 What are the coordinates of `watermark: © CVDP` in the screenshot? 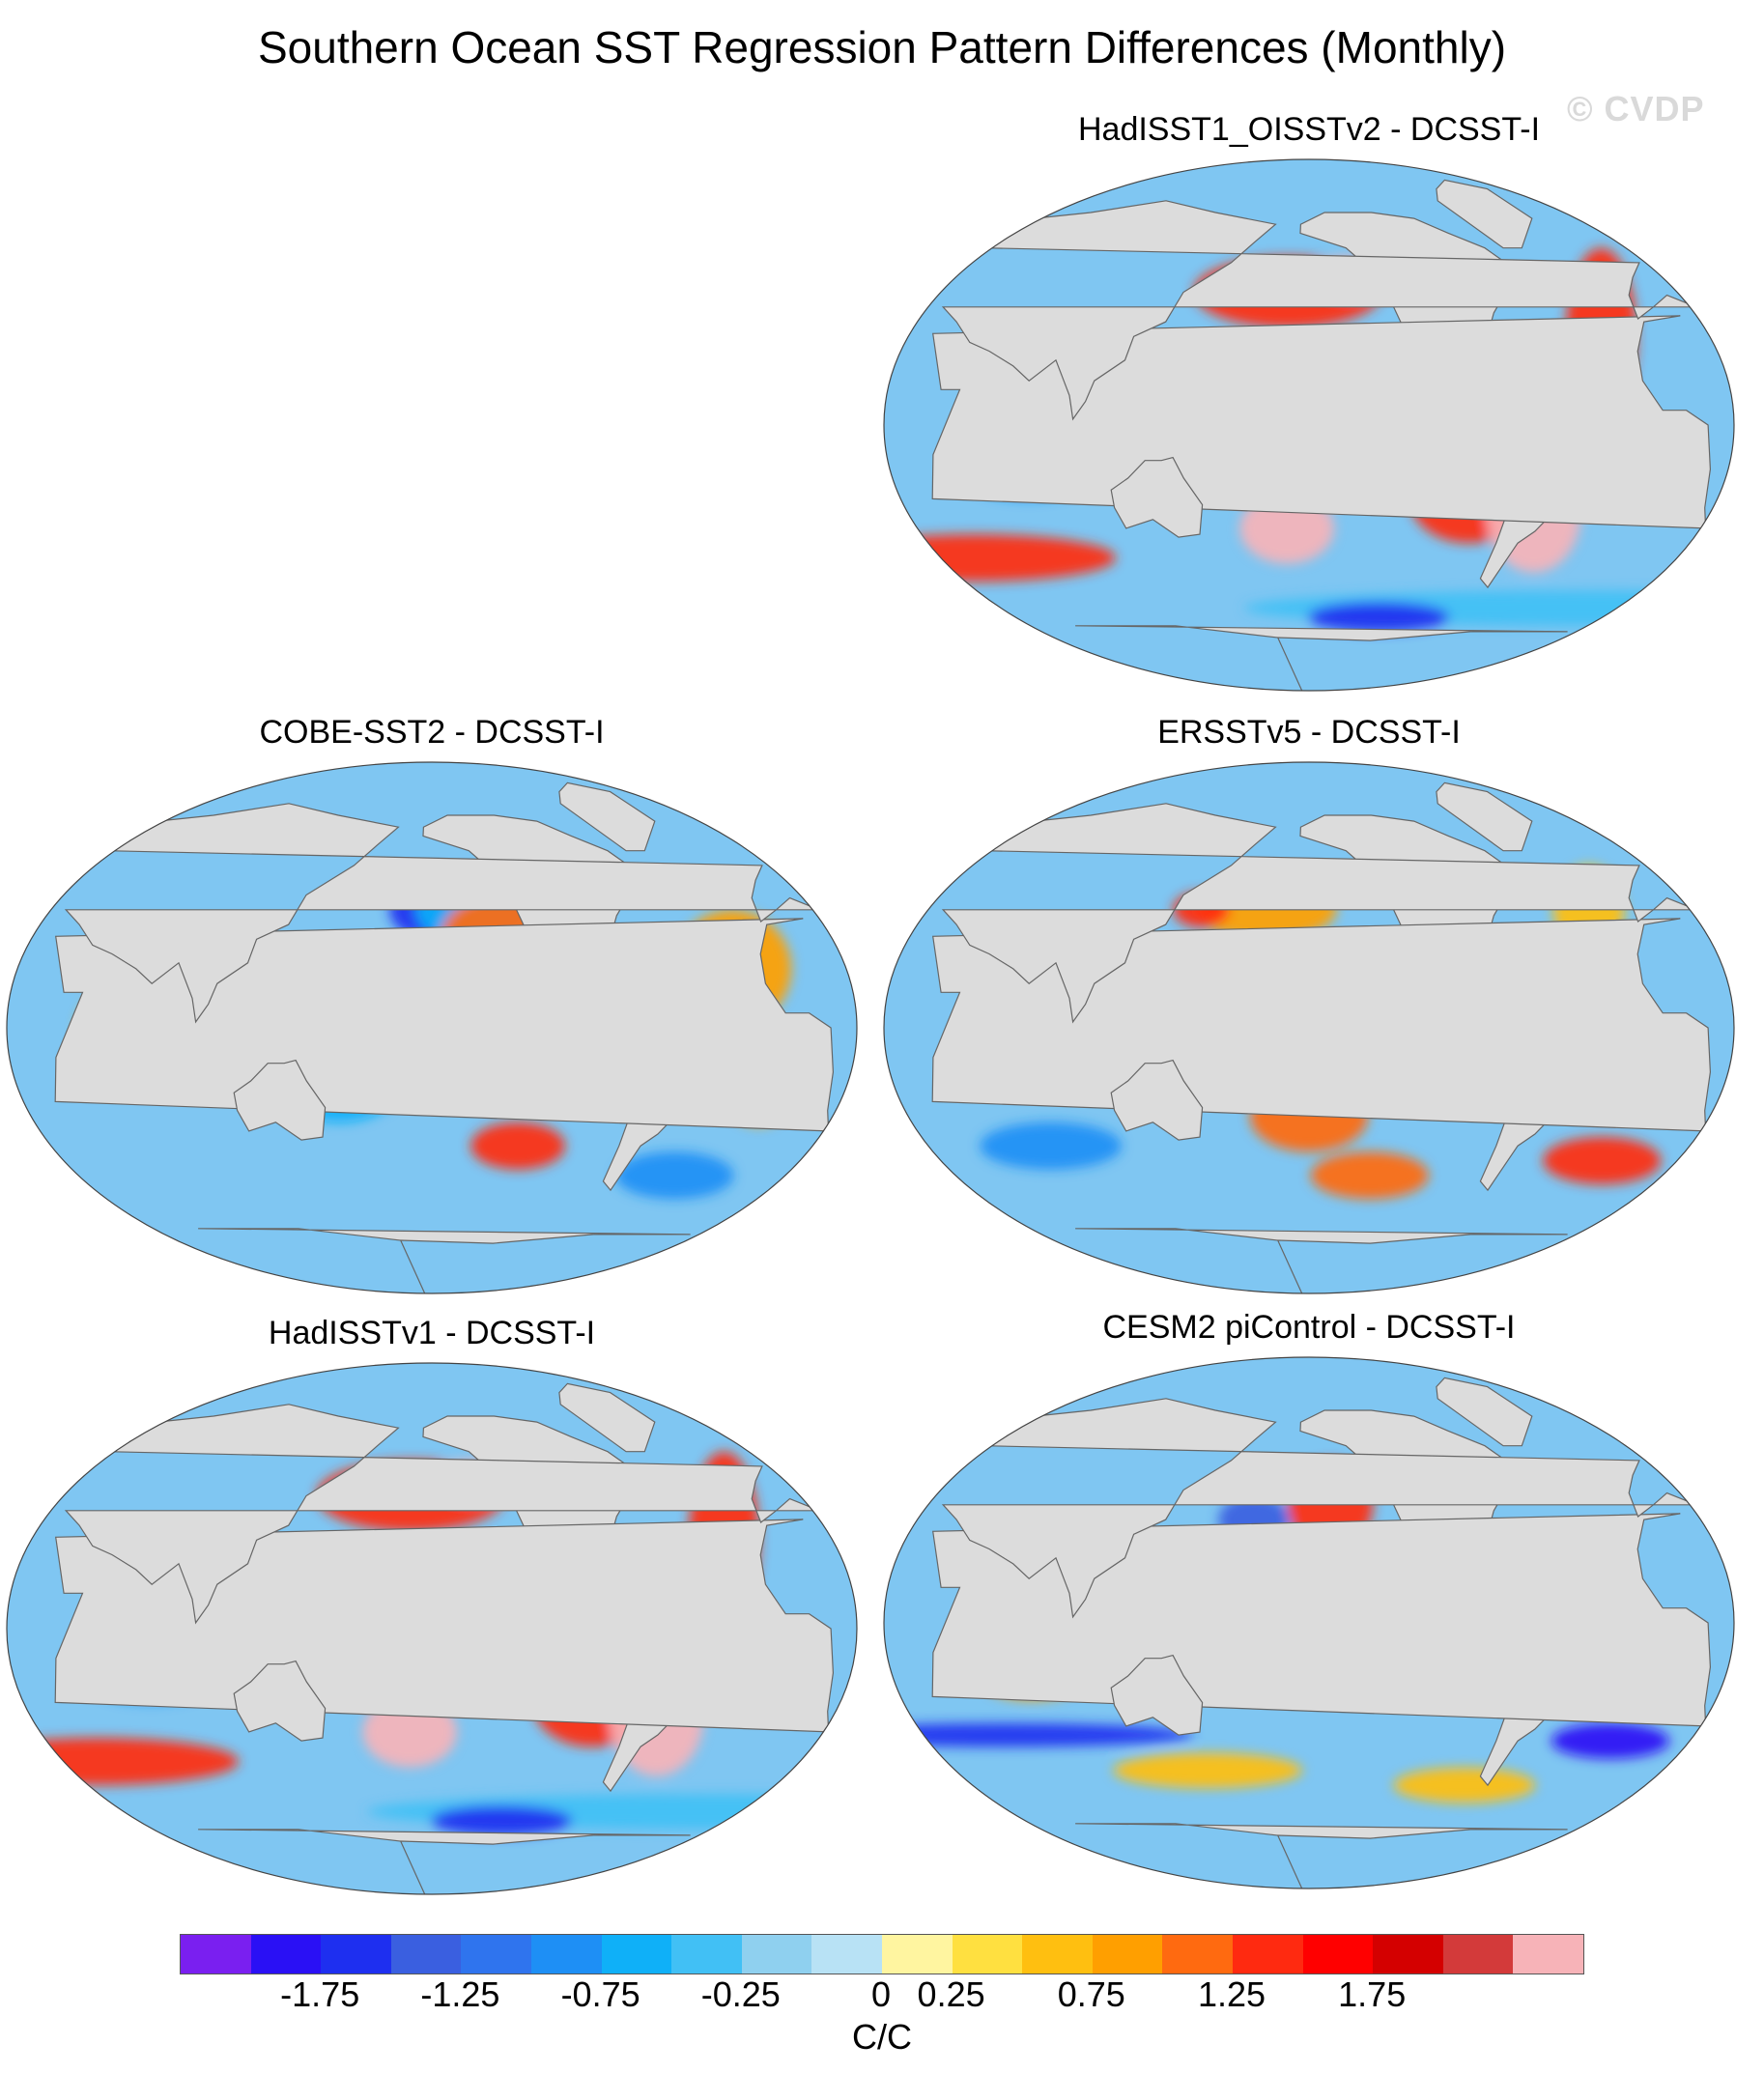 It's located at (1636, 108).